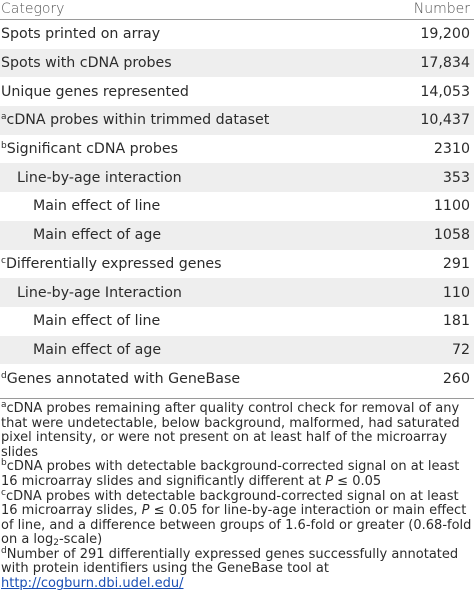 The height and width of the screenshot is (592, 474). What do you see at coordinates (445, 91) in the screenshot?
I see `row-value: 14,053` at bounding box center [445, 91].